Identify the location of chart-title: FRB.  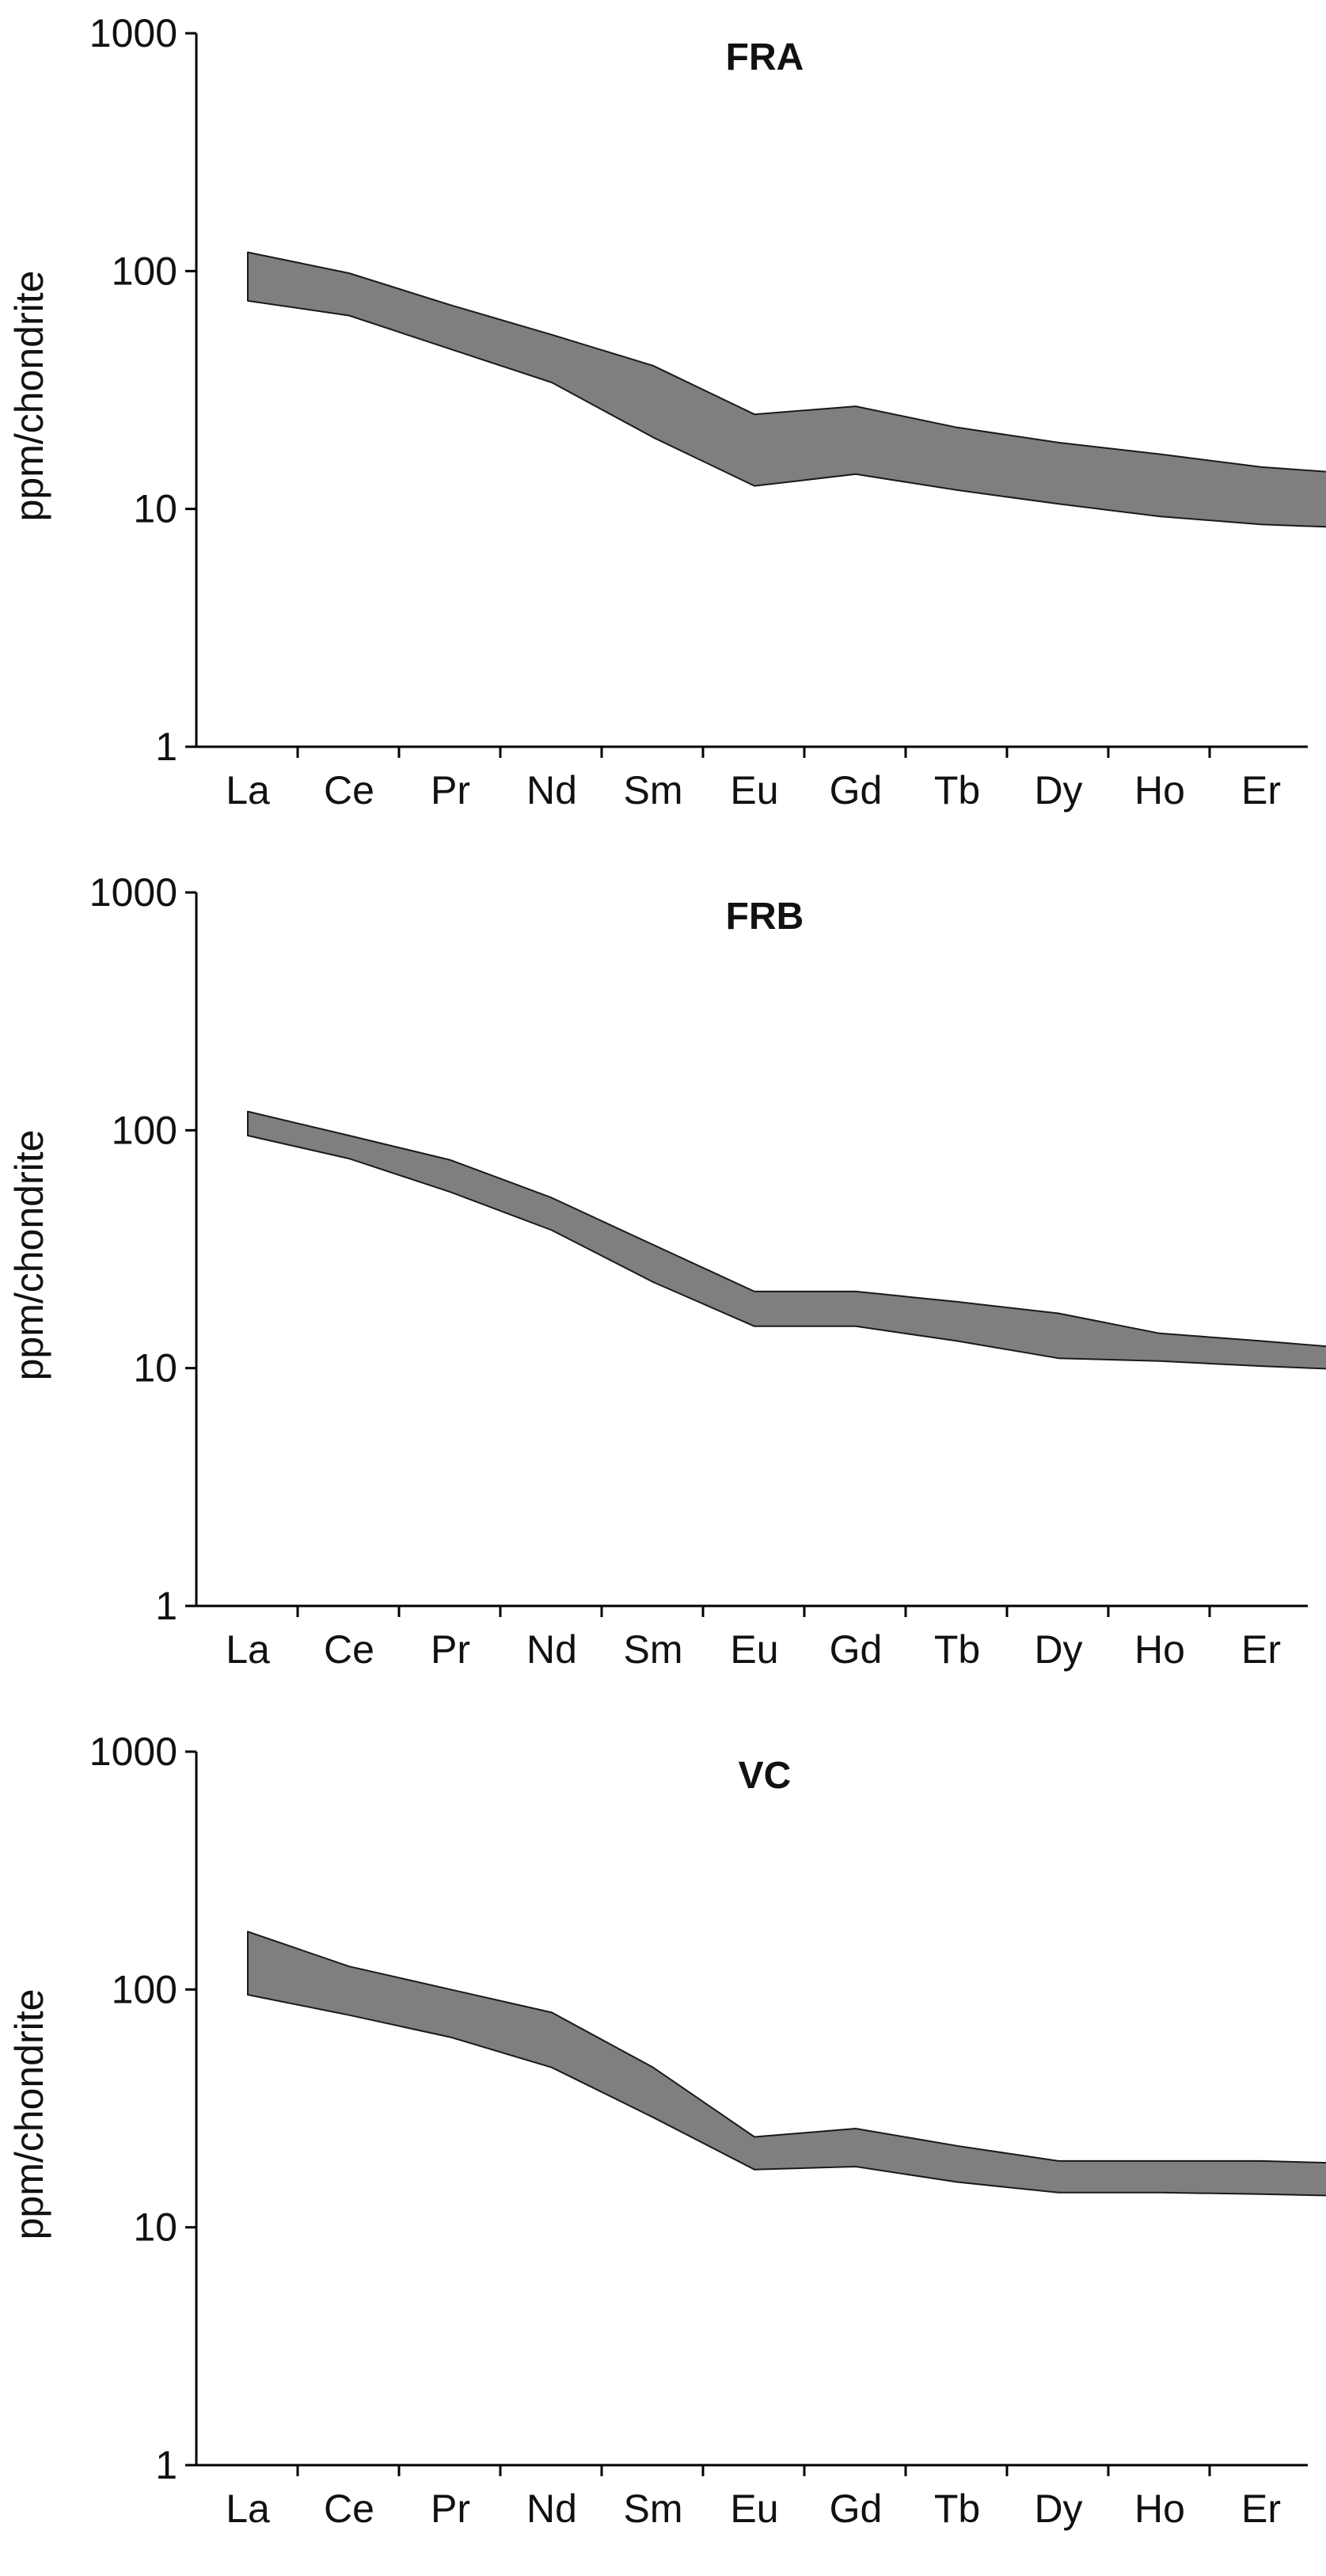
(765, 917).